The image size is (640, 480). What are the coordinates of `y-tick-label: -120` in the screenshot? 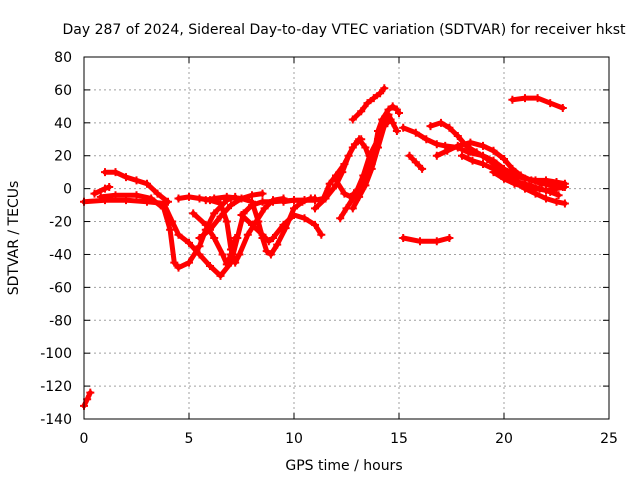 It's located at (56, 387).